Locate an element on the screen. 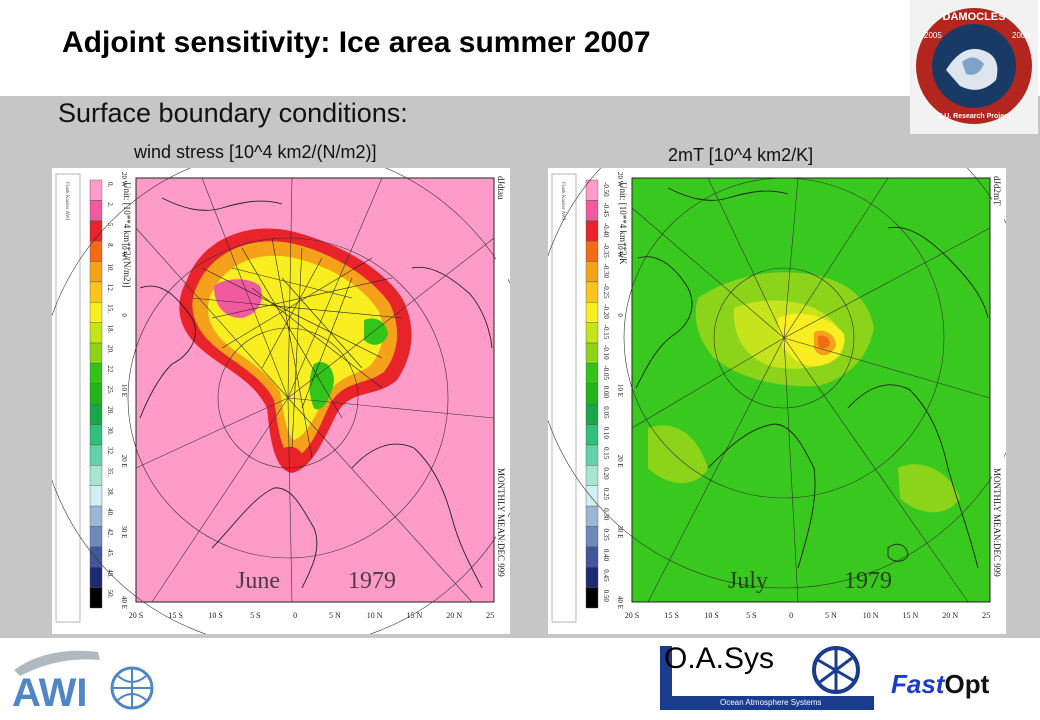 Image resolution: width=1040 pixels, height=720 pixels. fastopt-fast: Fast is located at coordinates (918, 684).